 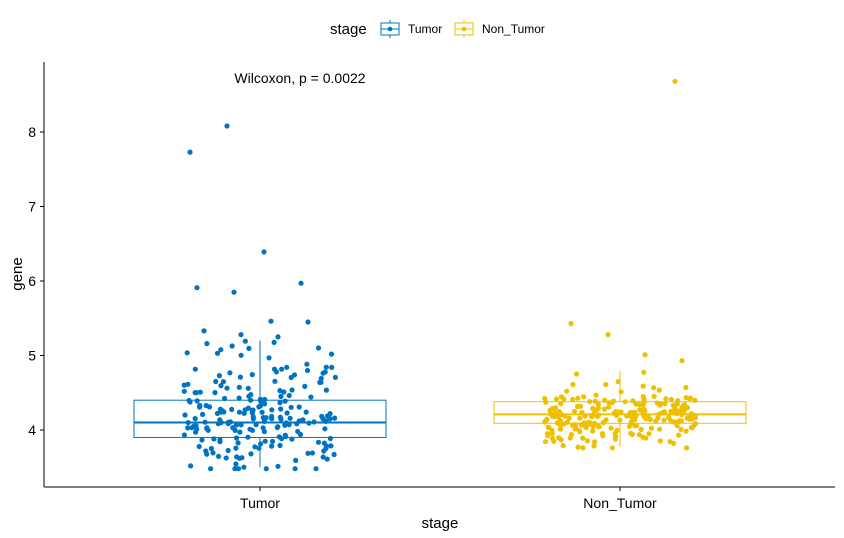 What do you see at coordinates (390, 29) in the screenshot?
I see `legend-key-point` at bounding box center [390, 29].